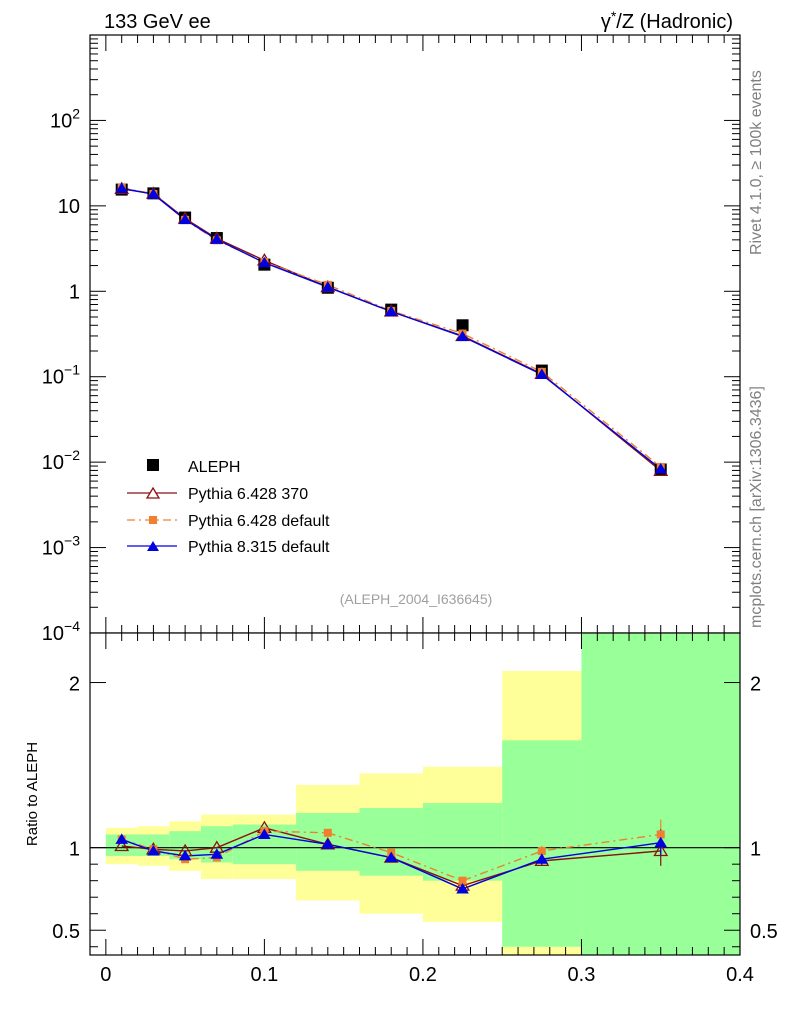 The width and height of the screenshot is (786, 1024). What do you see at coordinates (259, 521) in the screenshot?
I see `legend-label-pythia6-default: Pythia 6.428 default` at bounding box center [259, 521].